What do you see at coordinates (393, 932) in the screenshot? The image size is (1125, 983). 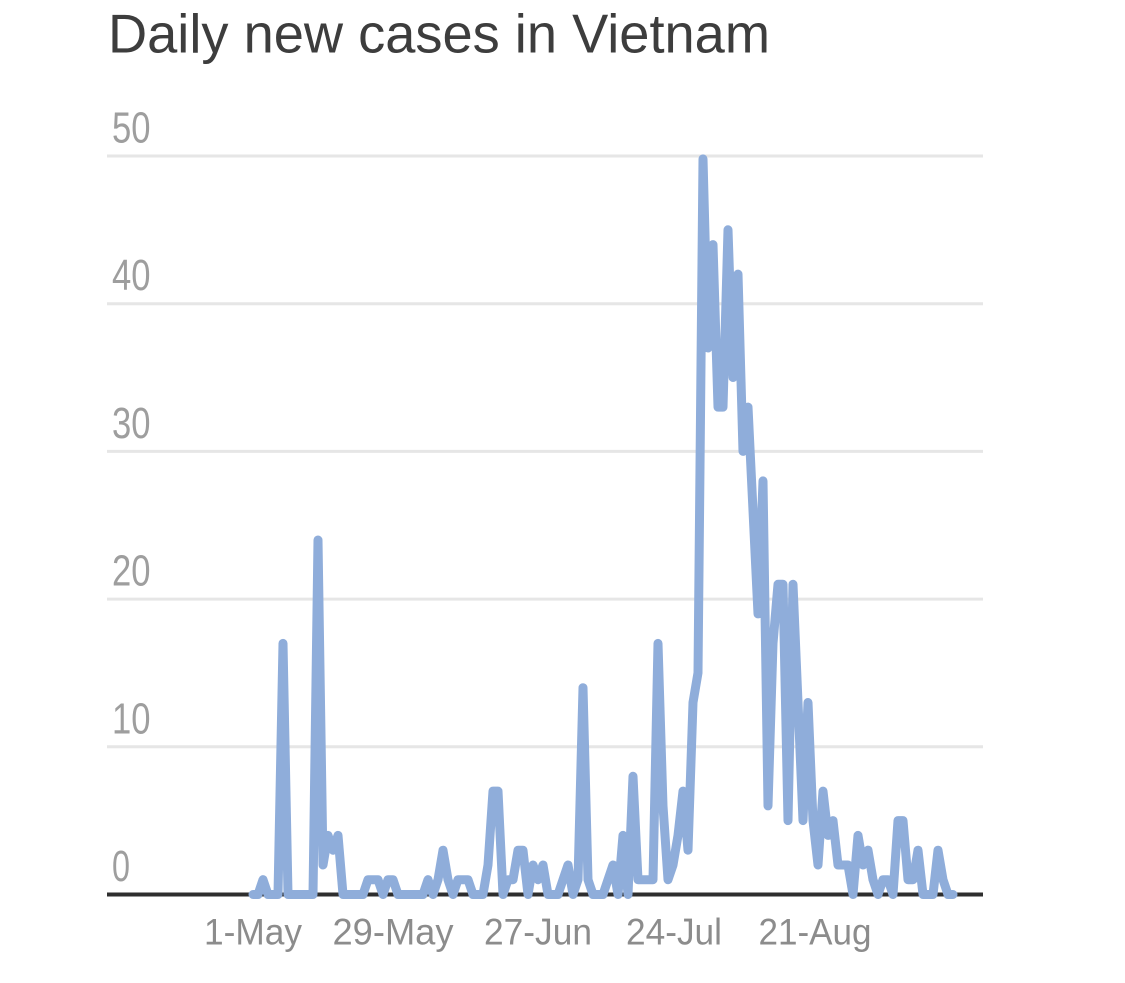 I see `svg-text: 29-May` at bounding box center [393, 932].